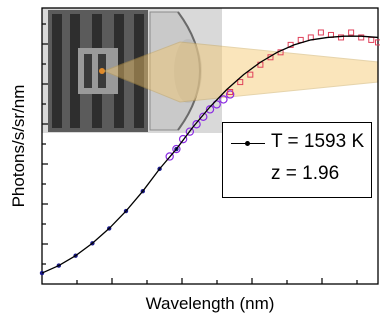 The height and width of the screenshot is (322, 380). What do you see at coordinates (305, 173) in the screenshot?
I see `legend-label-redshift: z = 1.96` at bounding box center [305, 173].